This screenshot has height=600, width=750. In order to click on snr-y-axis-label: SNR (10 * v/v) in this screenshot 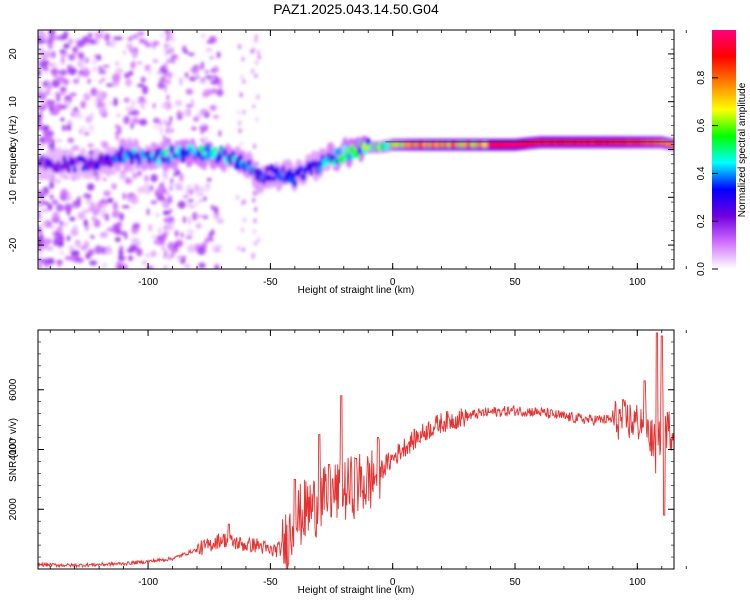, I will do `click(13, 450)`.